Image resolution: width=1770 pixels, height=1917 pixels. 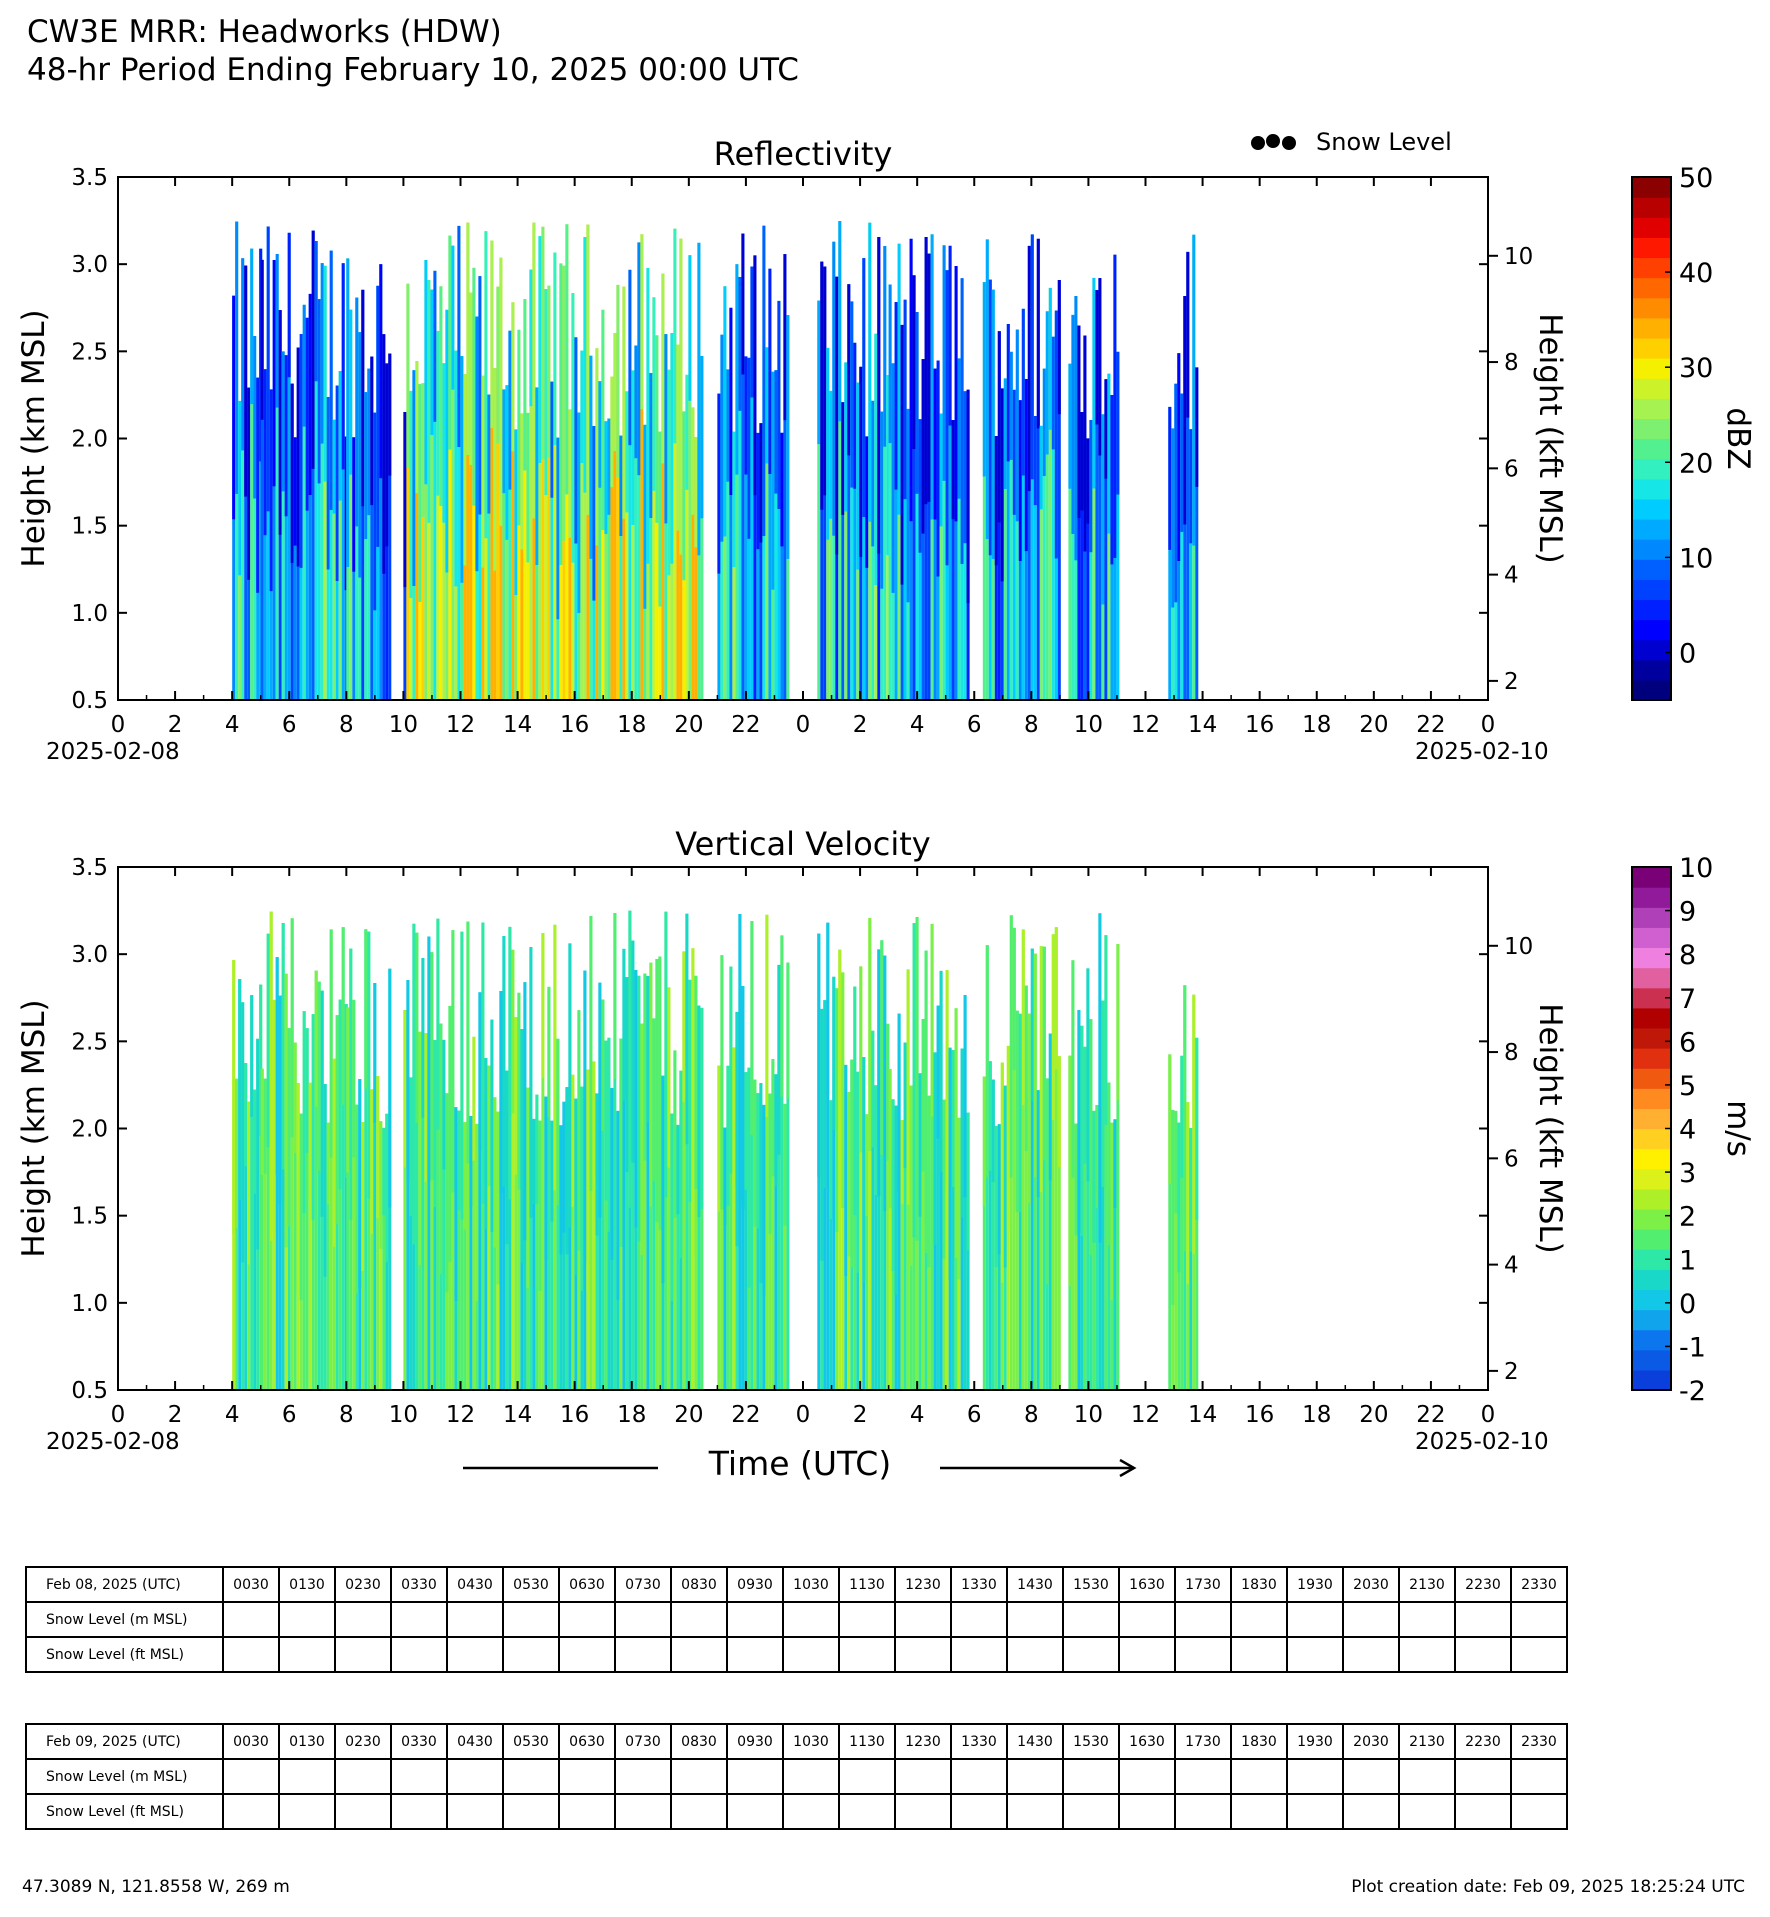 What do you see at coordinates (363, 1584) in the screenshot?
I see `table-time-header: 0230` at bounding box center [363, 1584].